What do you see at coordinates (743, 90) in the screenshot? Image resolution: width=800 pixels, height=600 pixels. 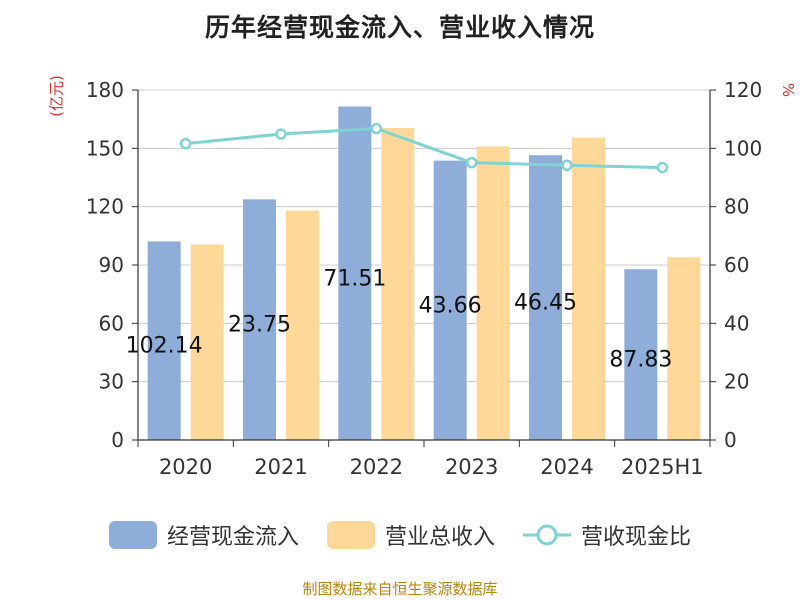 I see `y-right-tick-label: 120` at bounding box center [743, 90].